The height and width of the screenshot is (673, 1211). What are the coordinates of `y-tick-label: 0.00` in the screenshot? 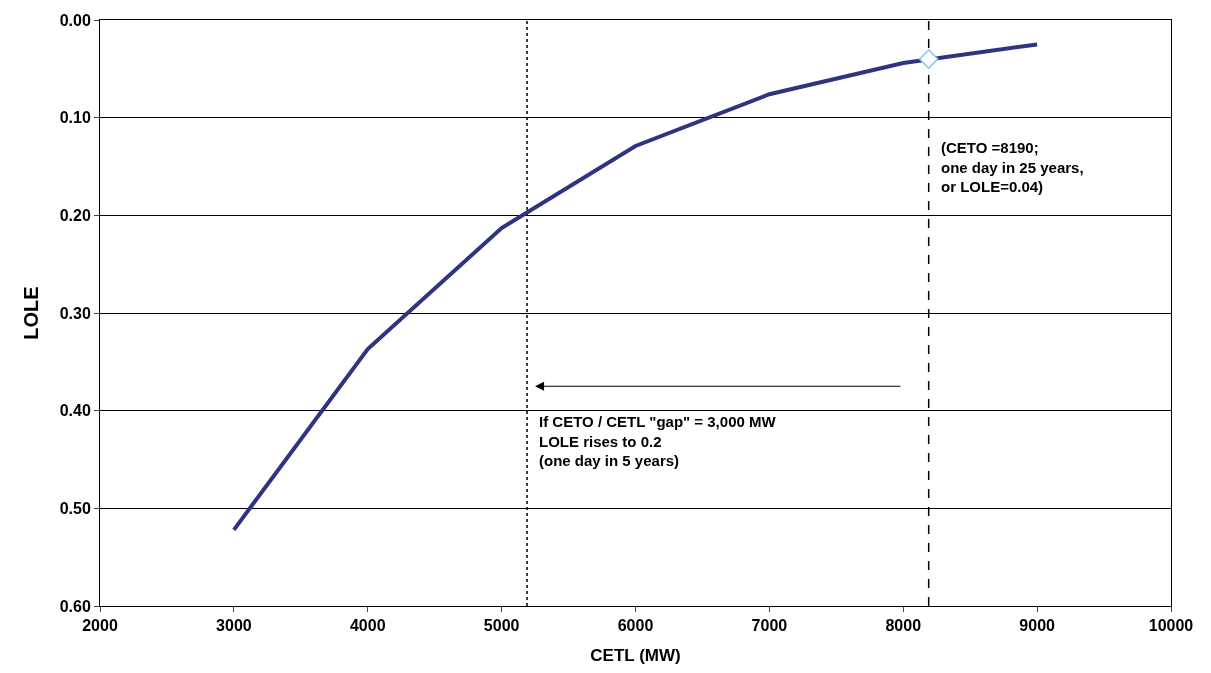 It's located at (75, 20).